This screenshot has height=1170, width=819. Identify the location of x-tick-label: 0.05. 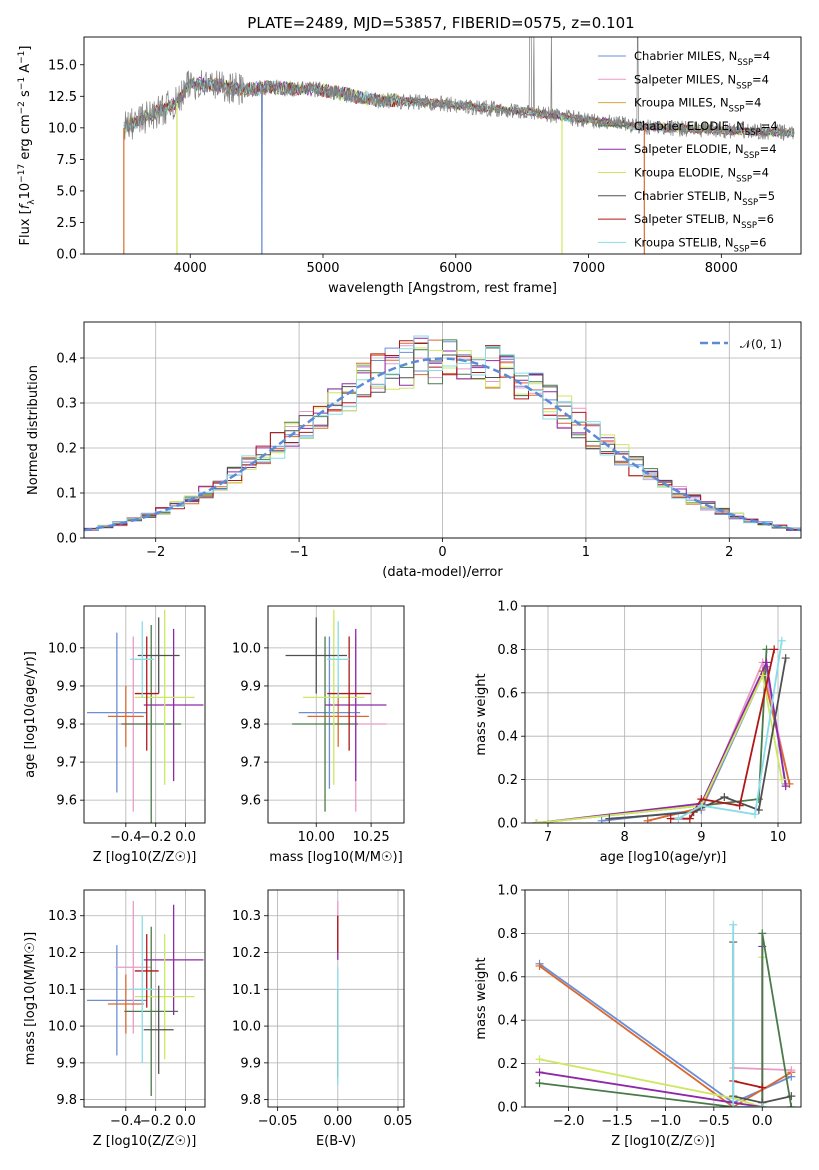
(398, 1121).